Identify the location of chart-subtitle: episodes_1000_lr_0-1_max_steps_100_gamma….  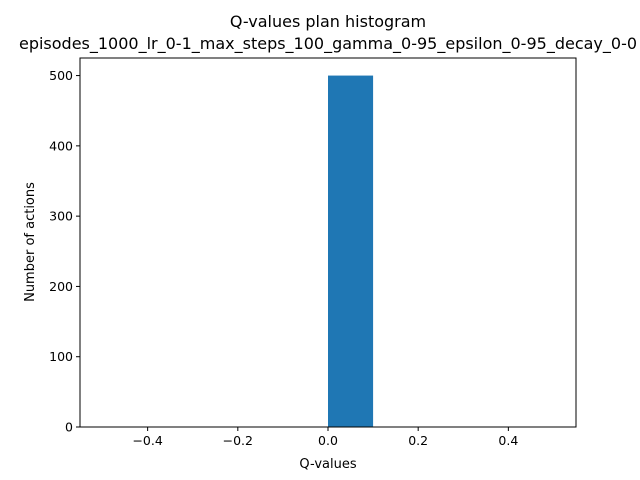
(328, 44).